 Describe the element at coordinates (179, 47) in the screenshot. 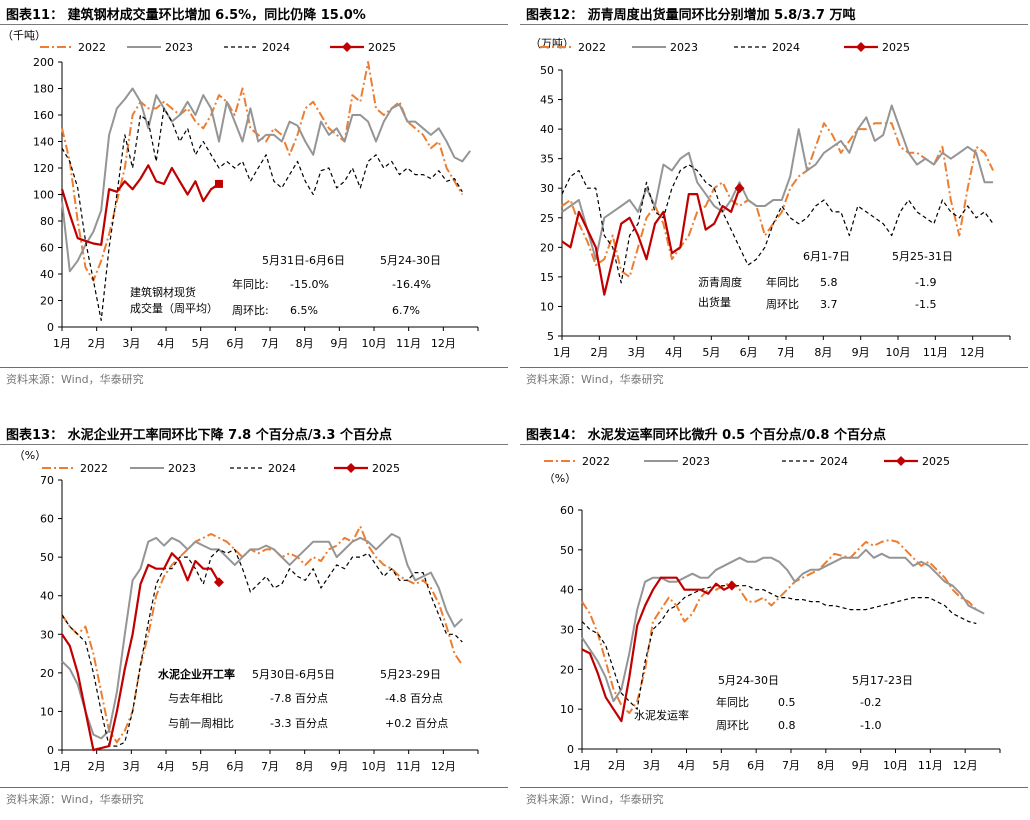

I see `legend-label-2023: 2023` at that location.